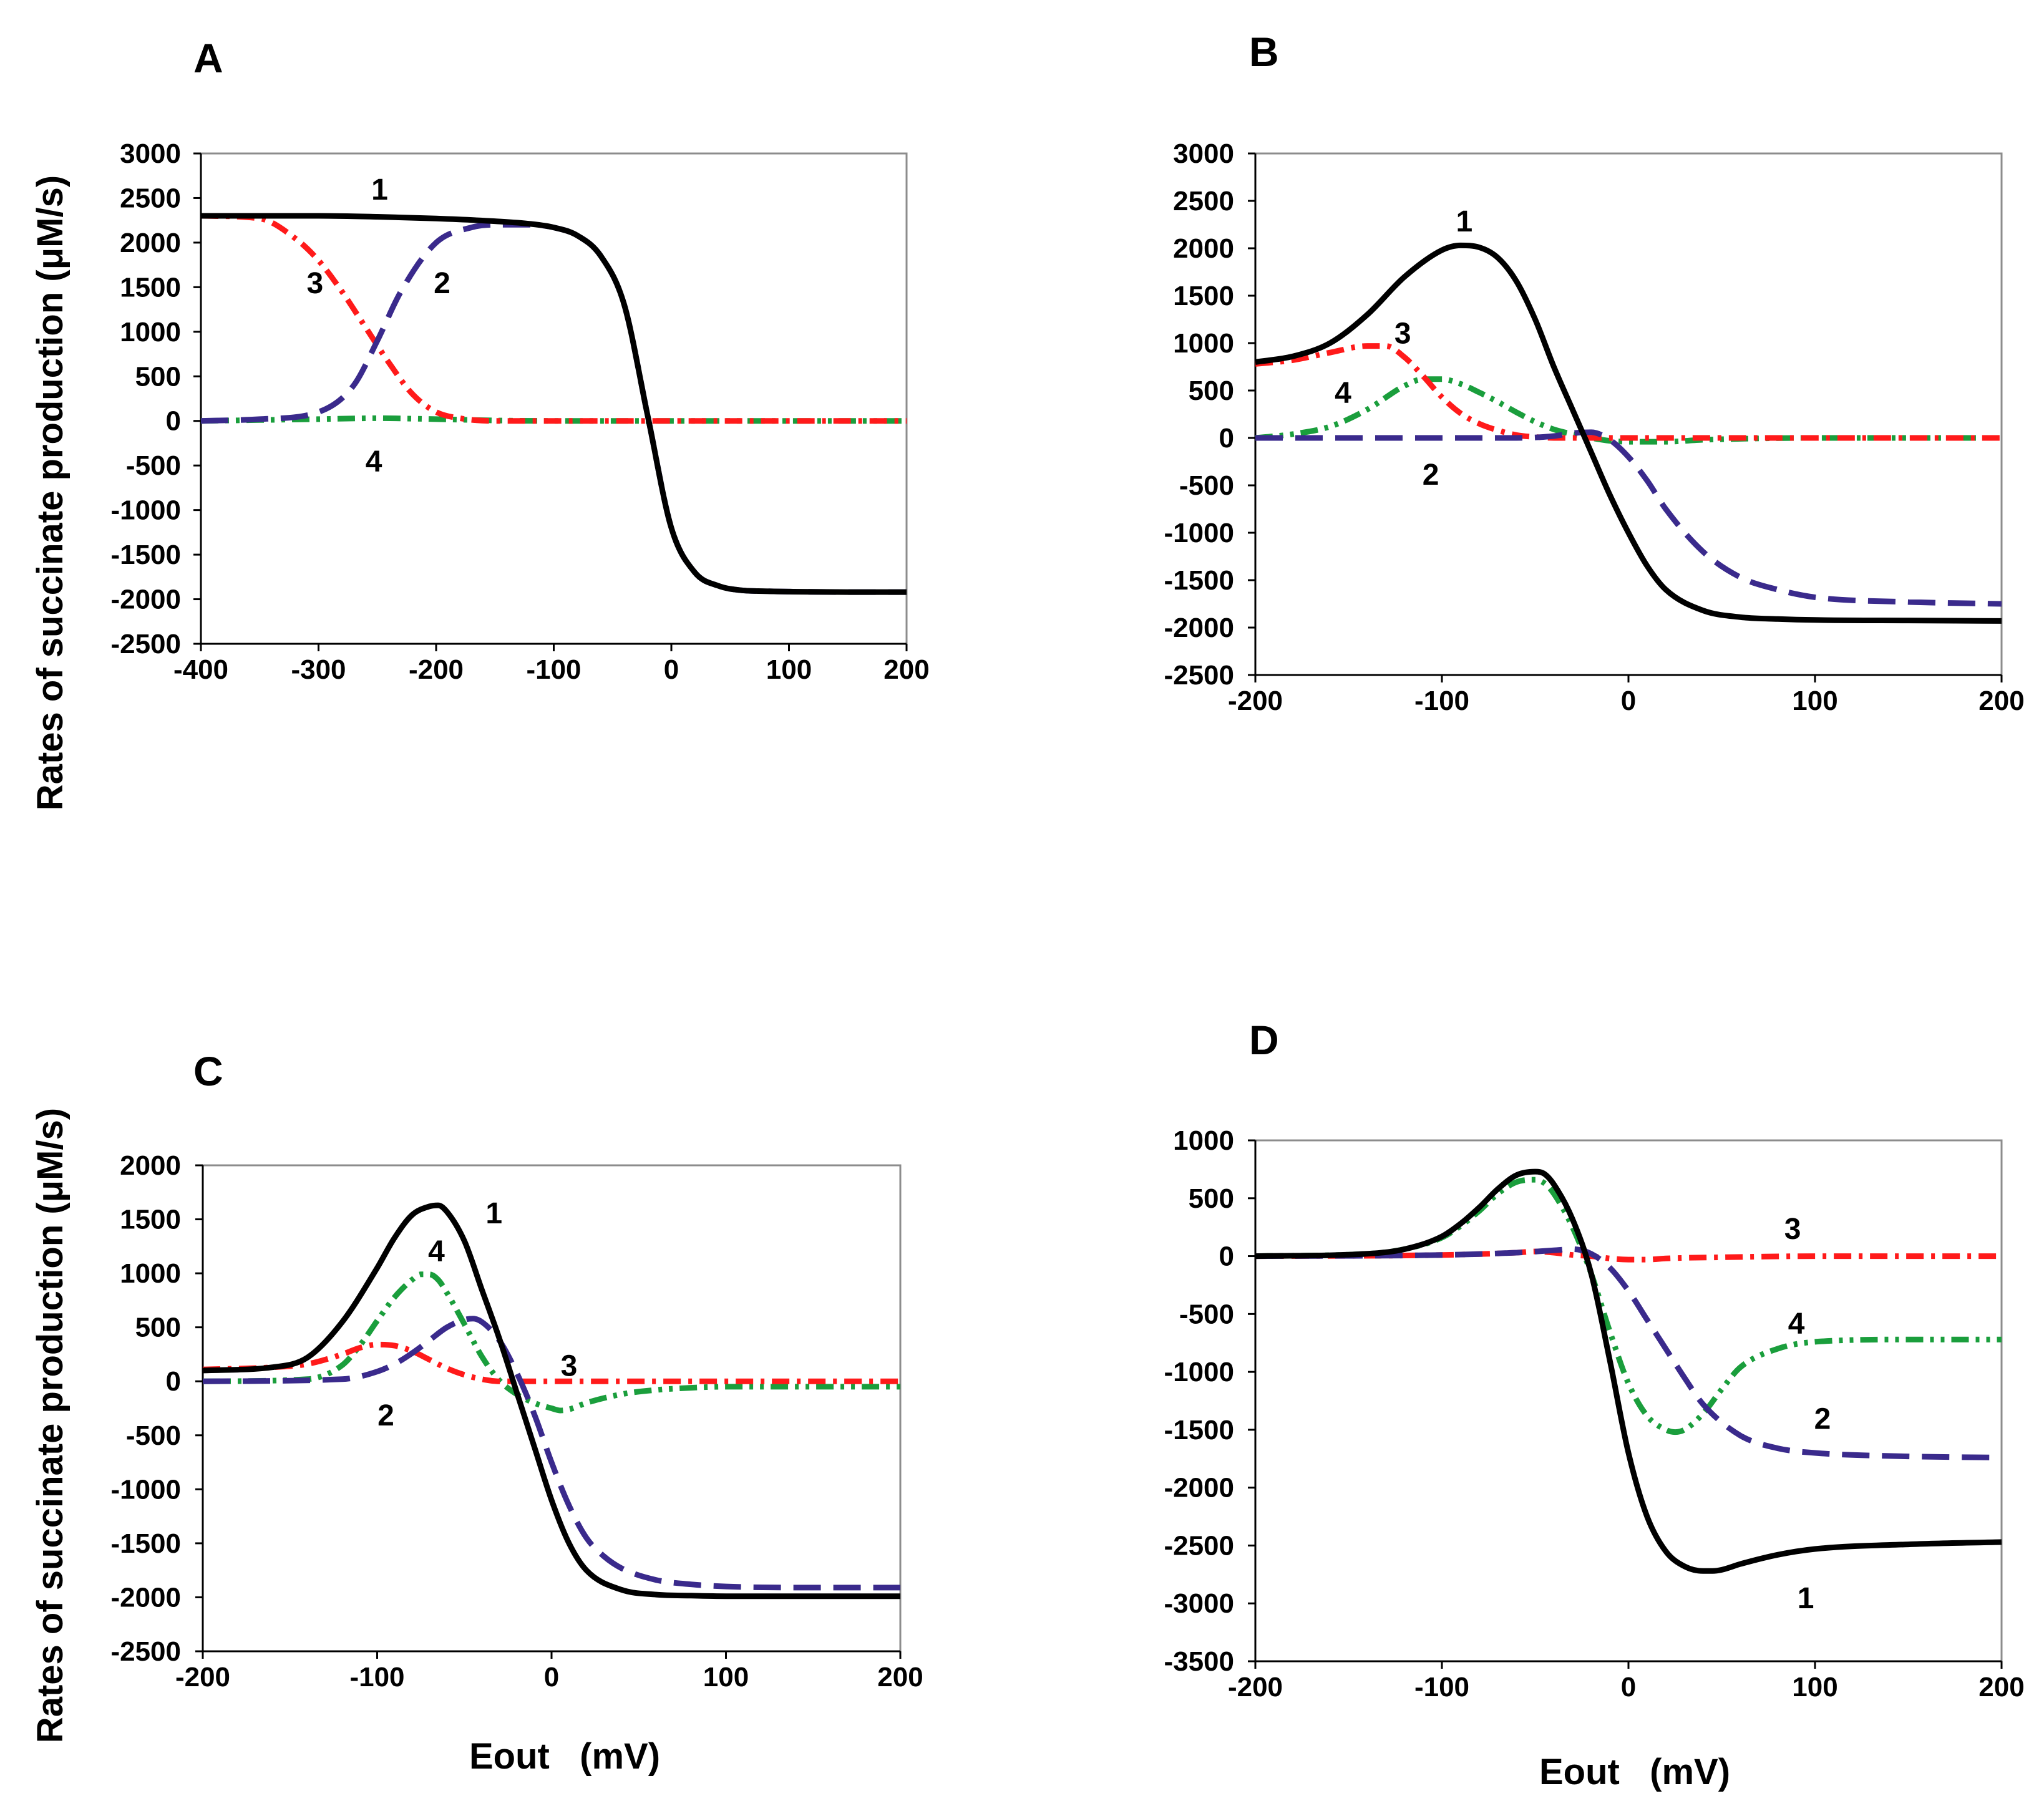 The height and width of the screenshot is (1806, 2044). Describe the element at coordinates (318, 669) in the screenshot. I see `x-tick-label: -300` at that location.